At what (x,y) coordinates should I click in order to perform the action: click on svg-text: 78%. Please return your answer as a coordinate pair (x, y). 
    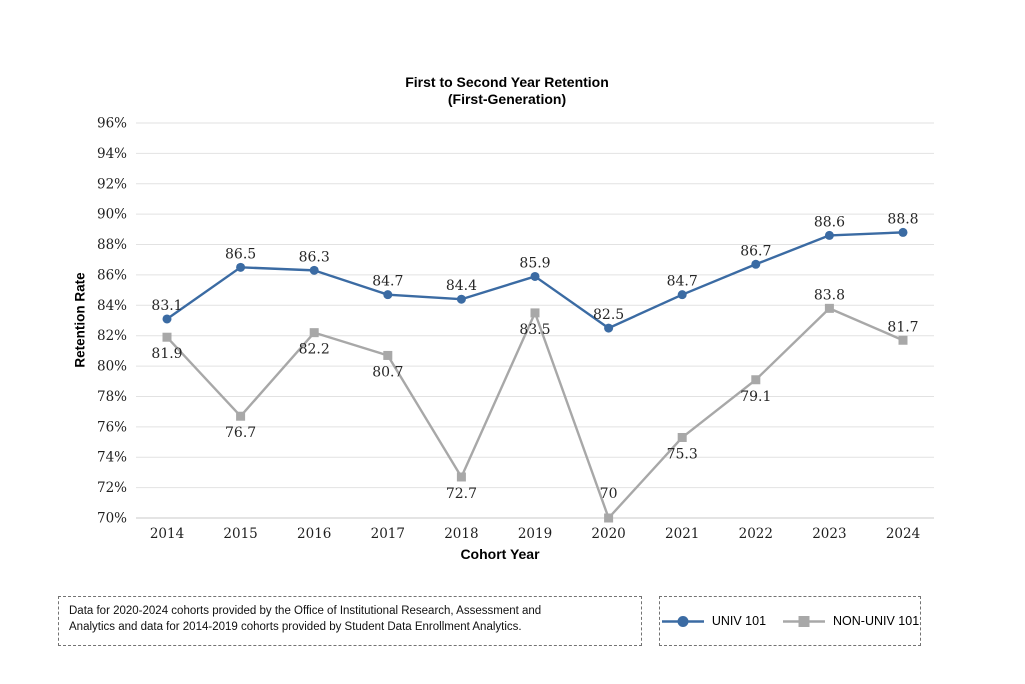
    Looking at the image, I should click on (112, 397).